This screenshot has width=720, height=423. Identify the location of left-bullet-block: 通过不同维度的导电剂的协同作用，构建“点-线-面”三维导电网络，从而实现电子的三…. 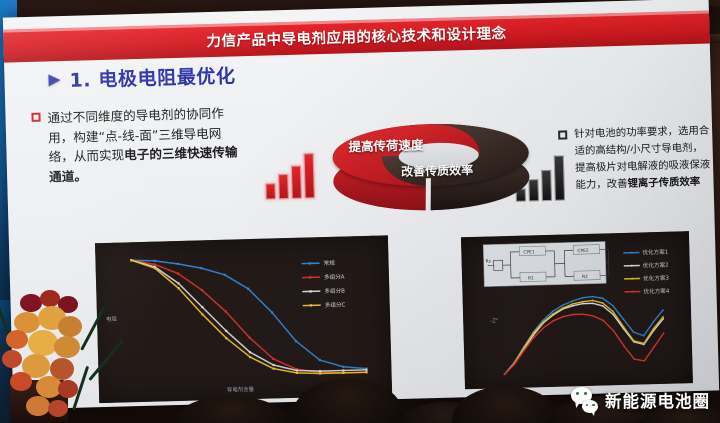
(134, 145).